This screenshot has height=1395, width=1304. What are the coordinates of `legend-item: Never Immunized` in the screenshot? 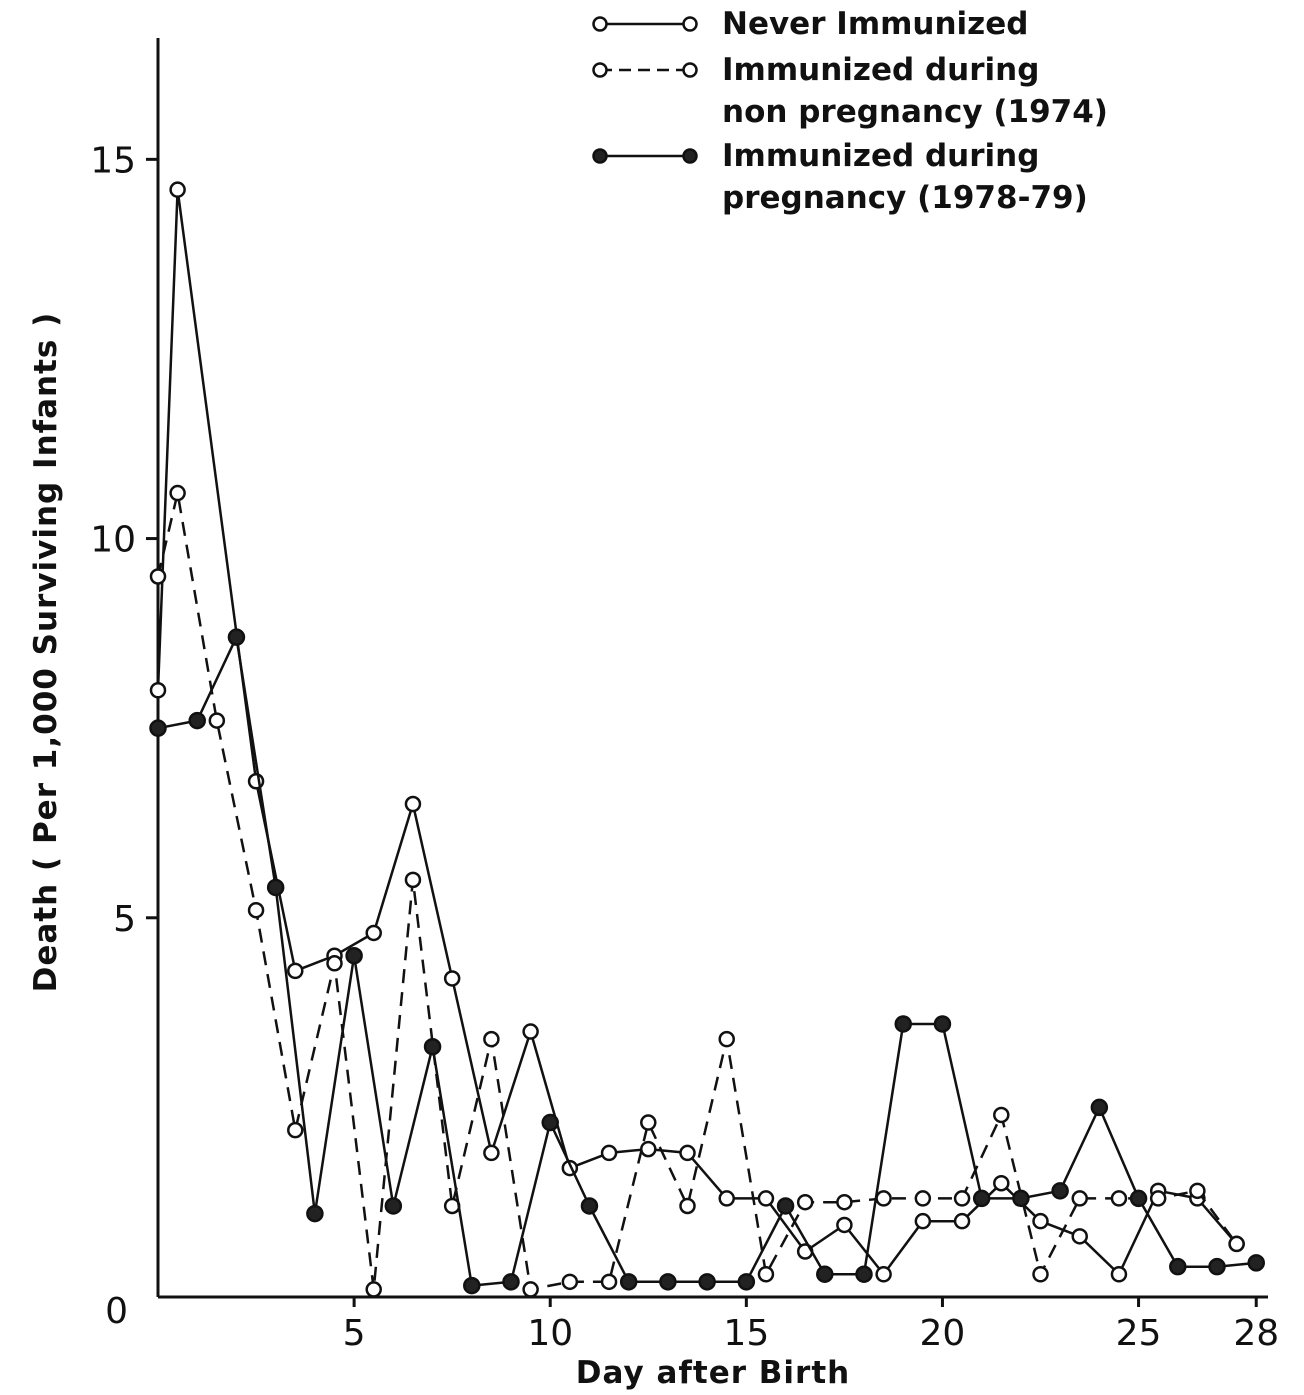 It's located at (810, 24).